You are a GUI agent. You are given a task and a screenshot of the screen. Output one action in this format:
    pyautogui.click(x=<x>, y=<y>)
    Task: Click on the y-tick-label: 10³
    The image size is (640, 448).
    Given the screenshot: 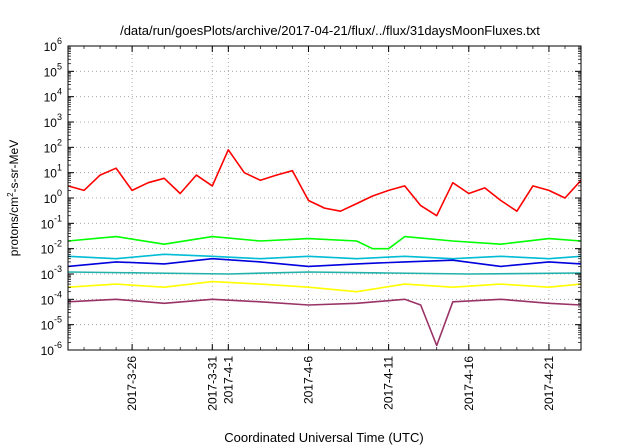 What is the action you would take?
    pyautogui.click(x=53, y=121)
    